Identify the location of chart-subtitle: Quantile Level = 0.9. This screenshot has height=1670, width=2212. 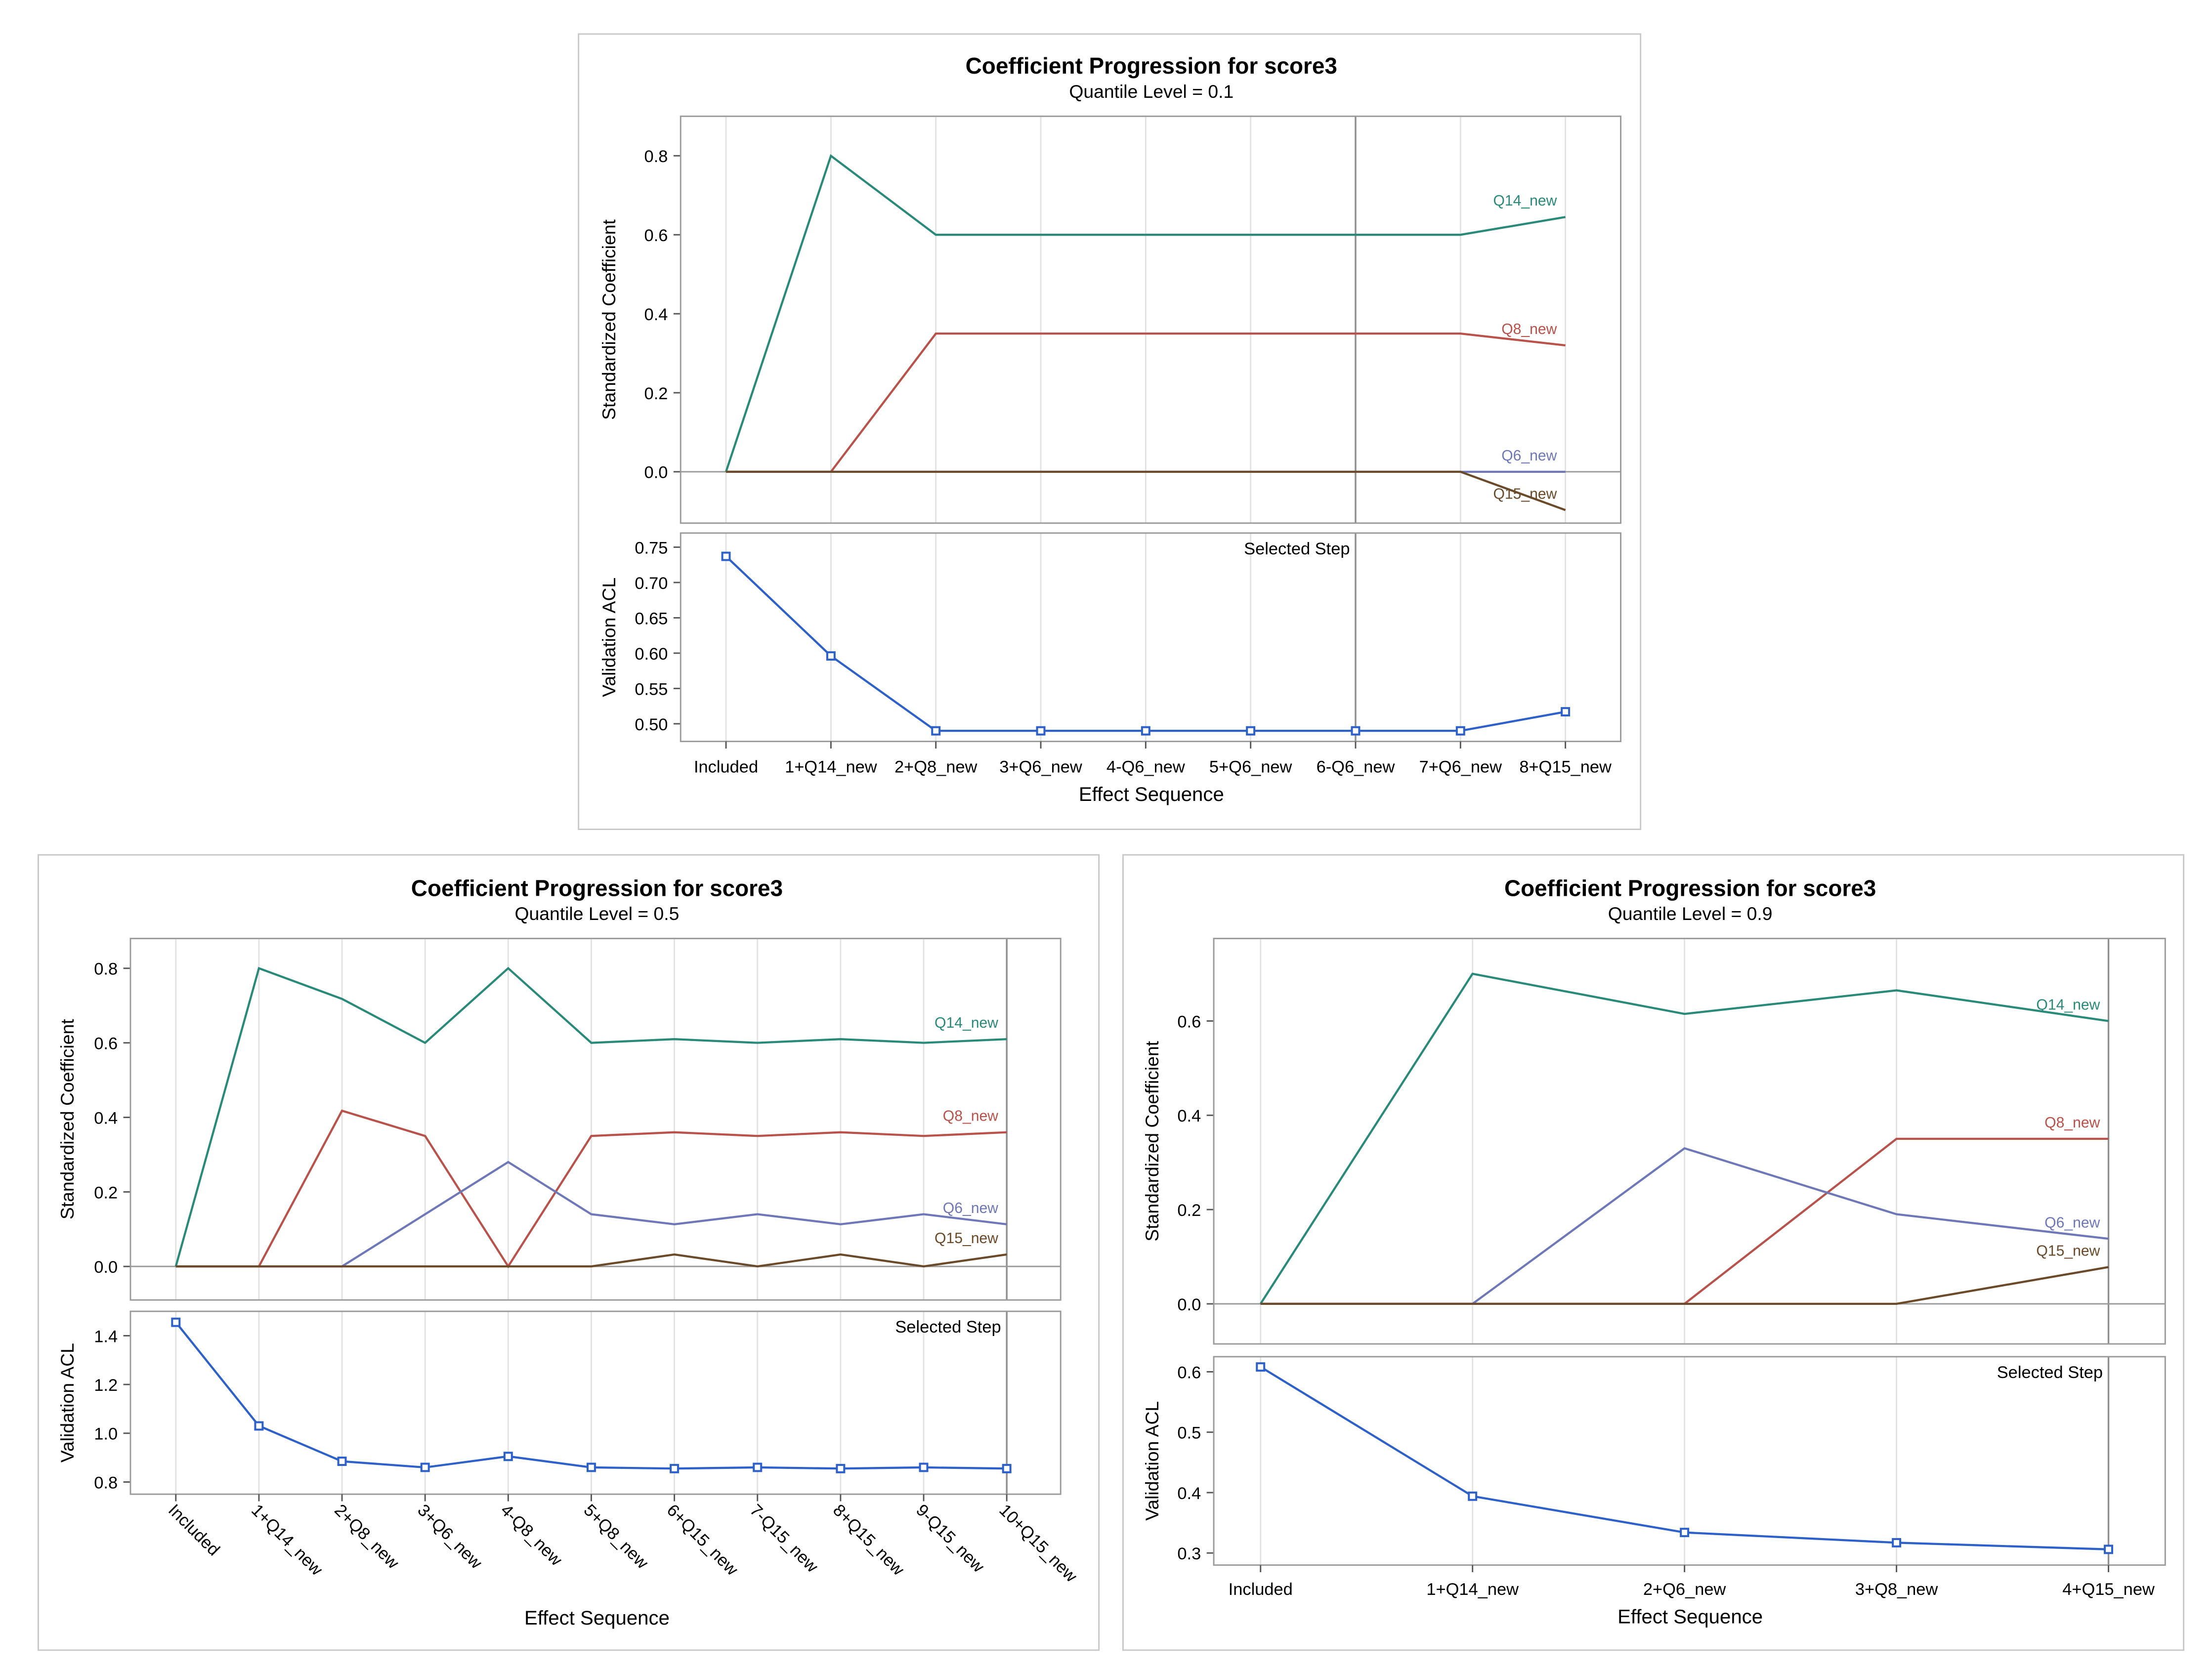
(1690, 914).